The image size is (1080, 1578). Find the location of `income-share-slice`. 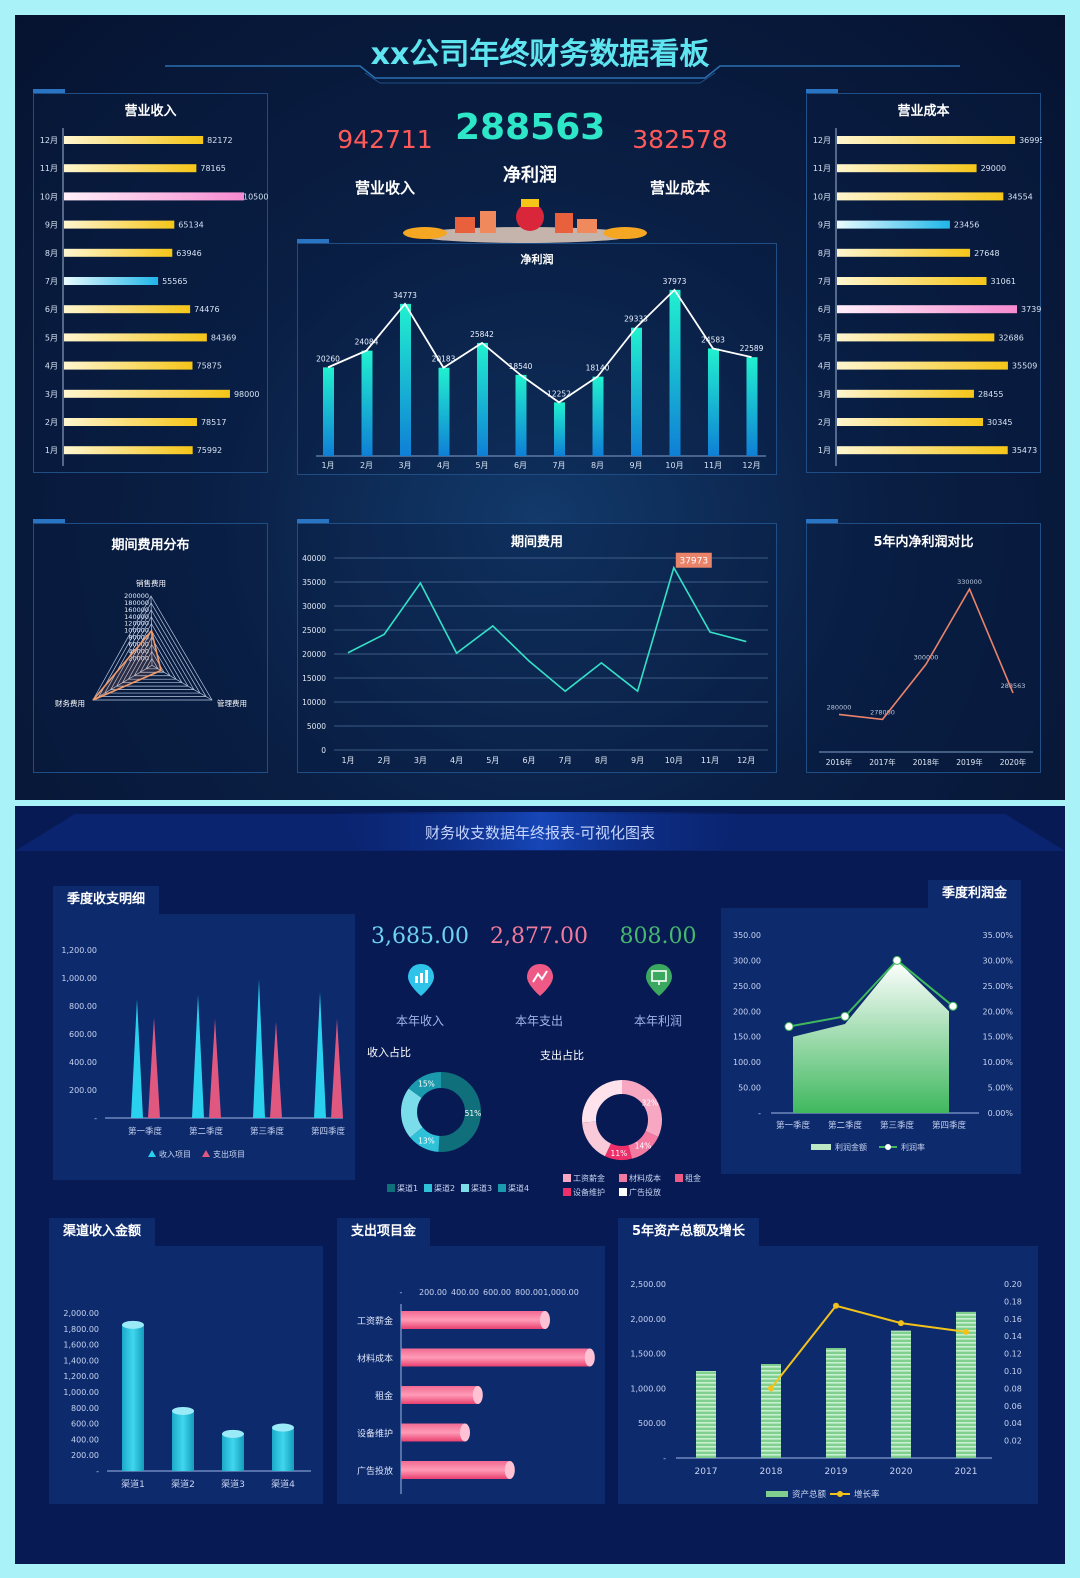

income-share-slice is located at coordinates (425, 1085).